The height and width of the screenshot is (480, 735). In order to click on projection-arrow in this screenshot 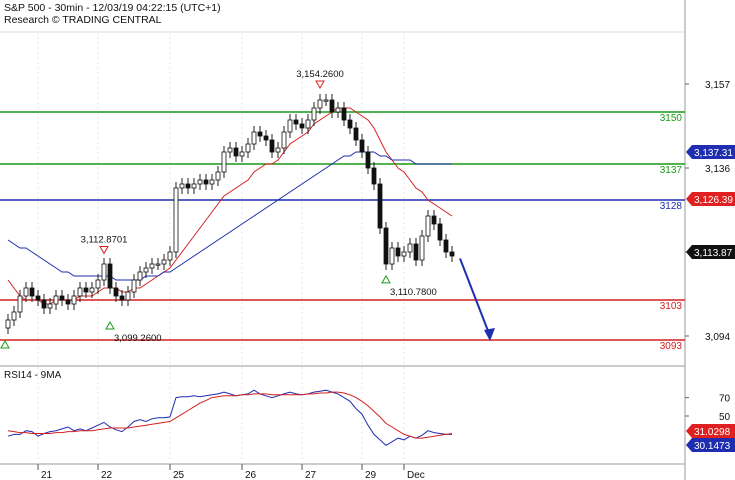, I will do `click(477, 299)`.